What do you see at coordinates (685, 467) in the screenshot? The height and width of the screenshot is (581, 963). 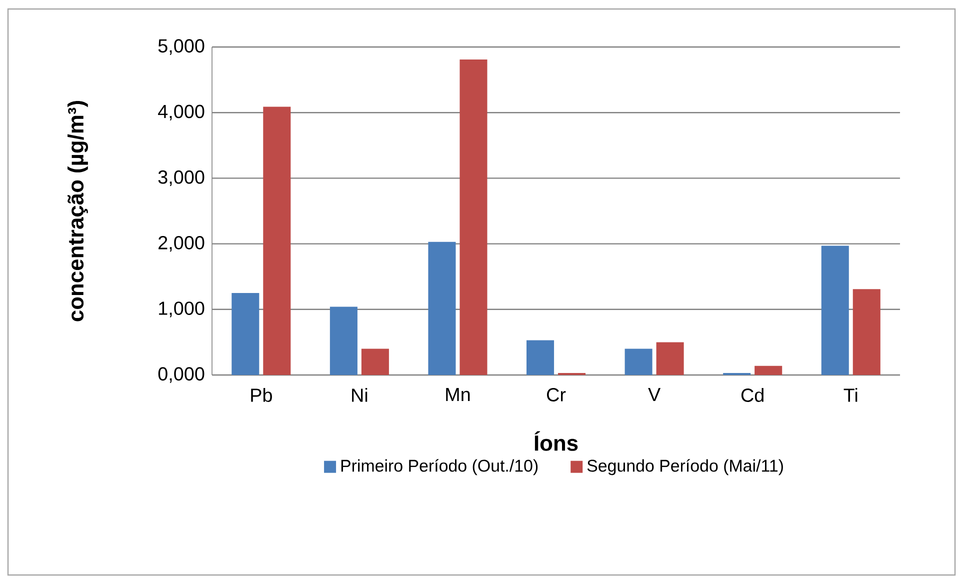 I see `legend-label: Segundo Período (Mai/11)` at bounding box center [685, 467].